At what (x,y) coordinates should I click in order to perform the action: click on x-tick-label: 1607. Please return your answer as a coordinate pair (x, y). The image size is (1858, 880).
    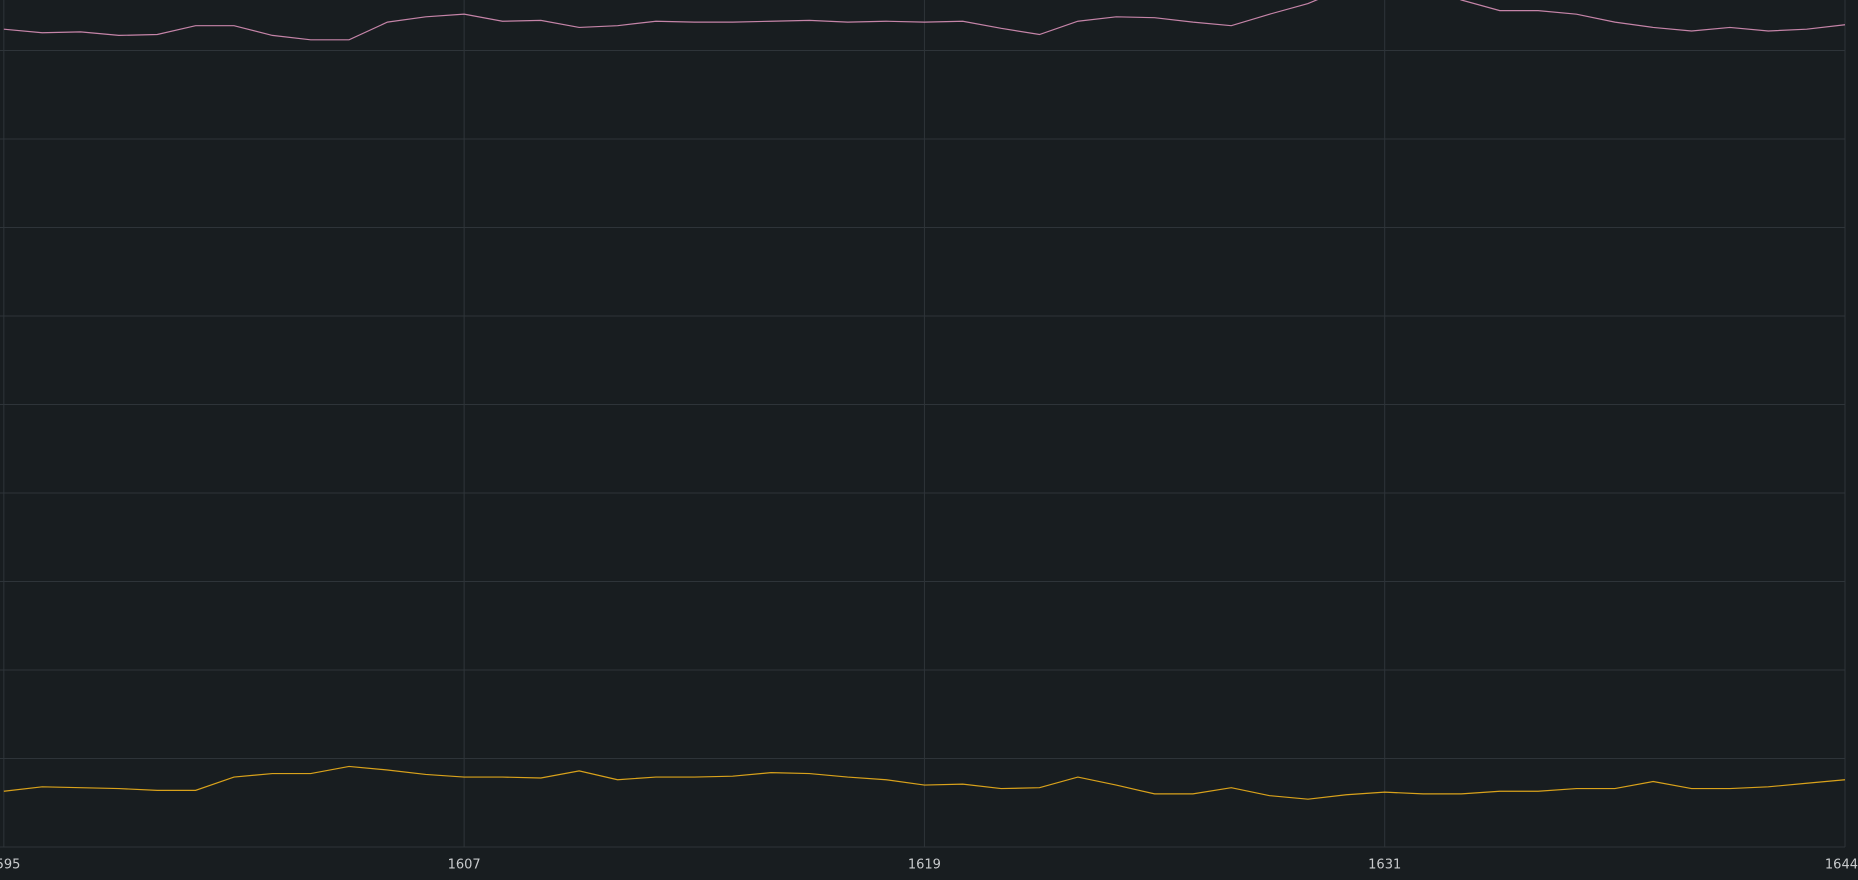
    Looking at the image, I should click on (464, 865).